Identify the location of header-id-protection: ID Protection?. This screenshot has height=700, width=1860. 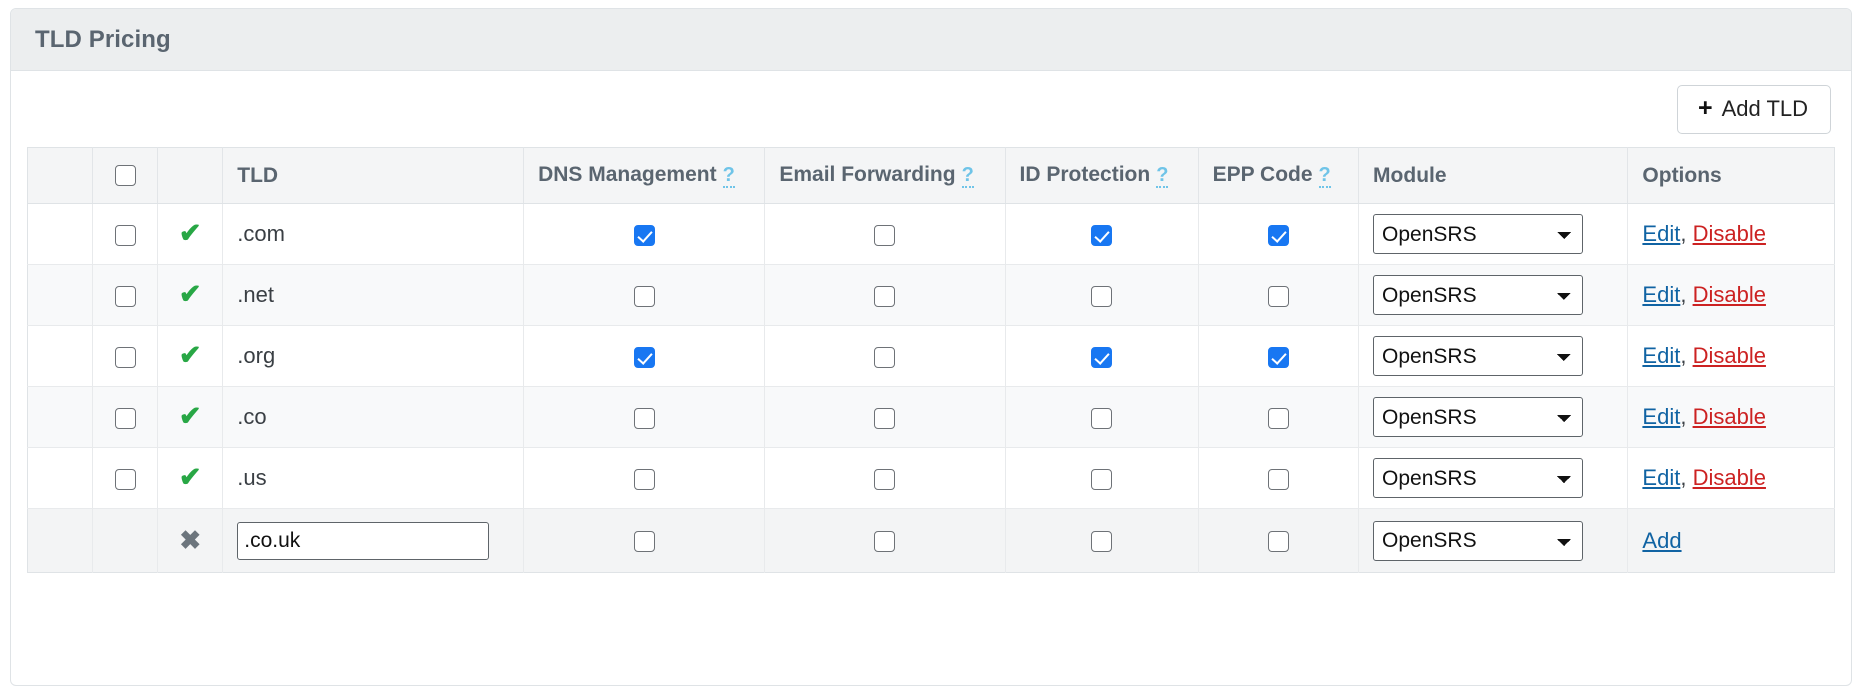
(1102, 175).